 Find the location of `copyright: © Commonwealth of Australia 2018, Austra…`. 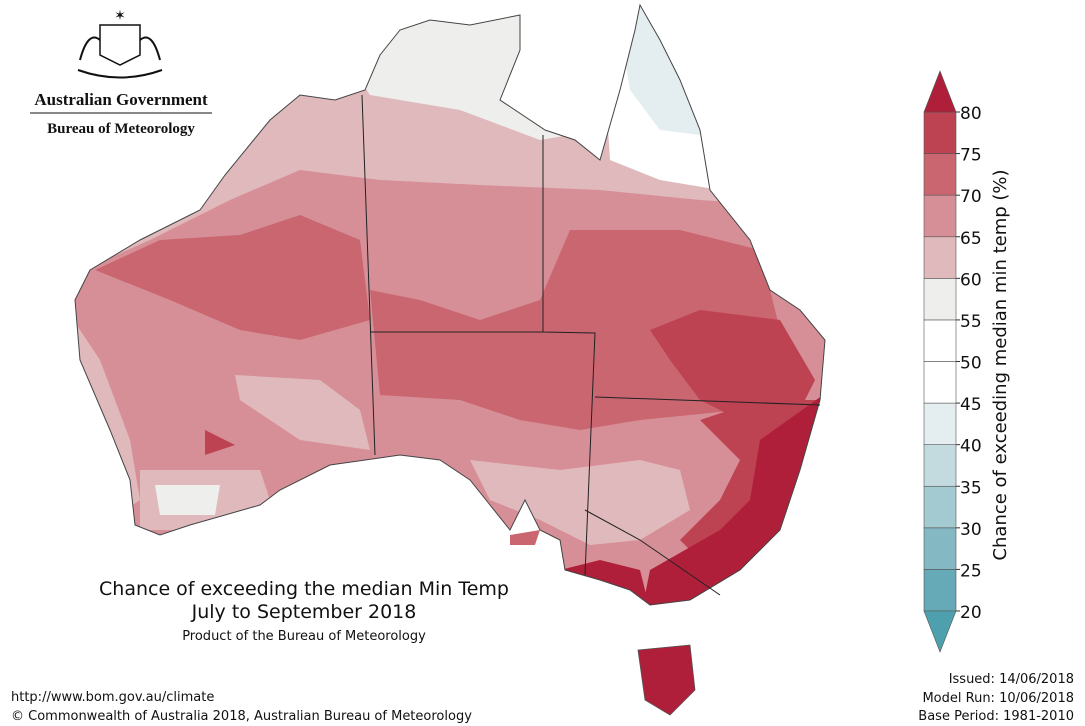

copyright: © Commonwealth of Australia 2018, Austra… is located at coordinates (241, 716).